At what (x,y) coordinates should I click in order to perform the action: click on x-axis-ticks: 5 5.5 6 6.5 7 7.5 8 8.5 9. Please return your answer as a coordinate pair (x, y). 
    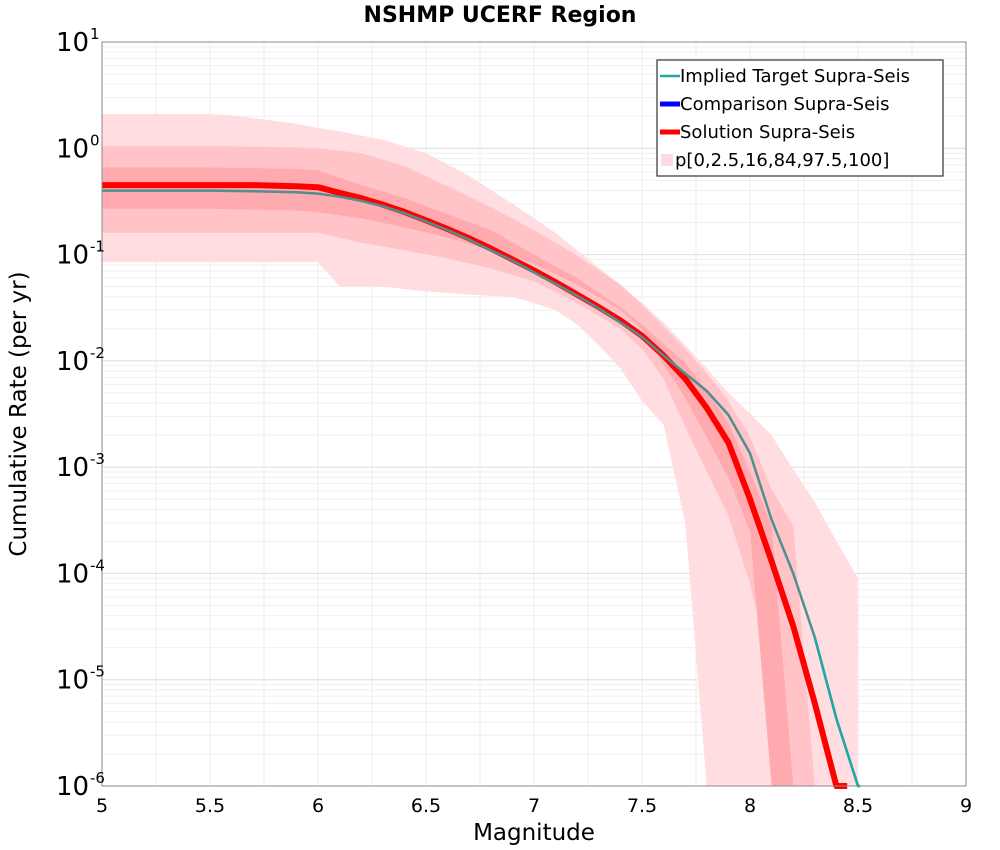
    Looking at the image, I should click on (534, 806).